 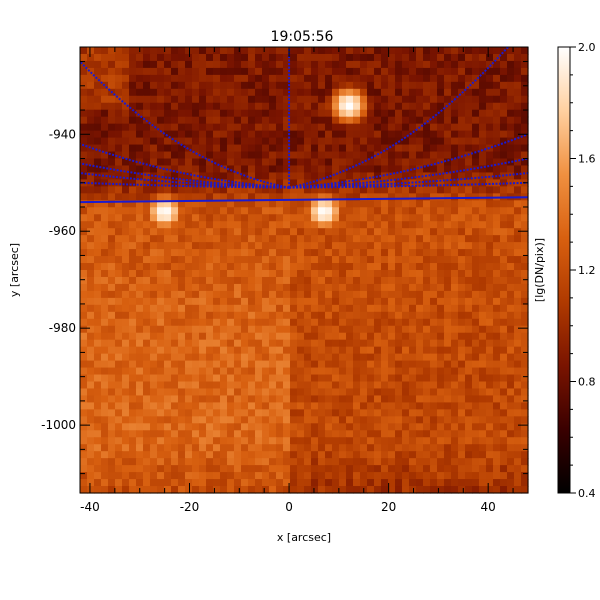 I want to click on x-tick-label: 20, so click(x=388, y=507).